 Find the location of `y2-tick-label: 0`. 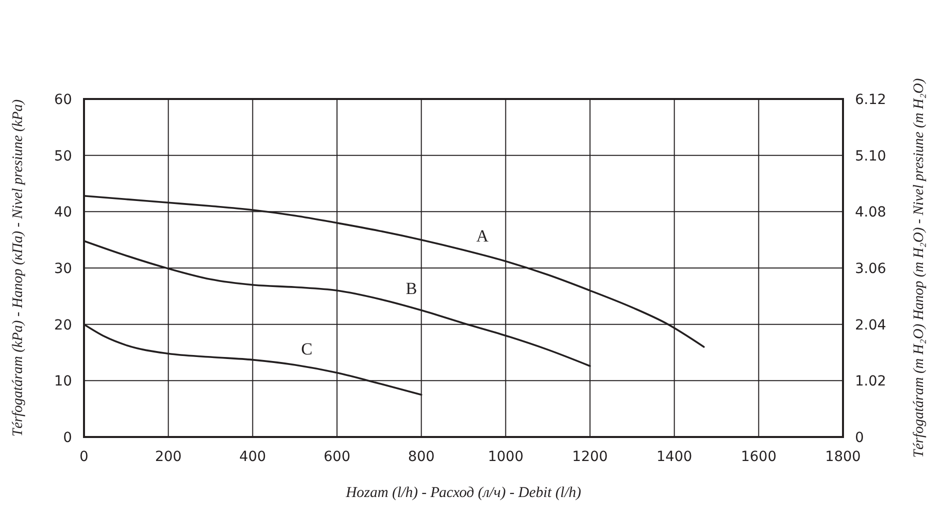

y2-tick-label: 0 is located at coordinates (859, 438).